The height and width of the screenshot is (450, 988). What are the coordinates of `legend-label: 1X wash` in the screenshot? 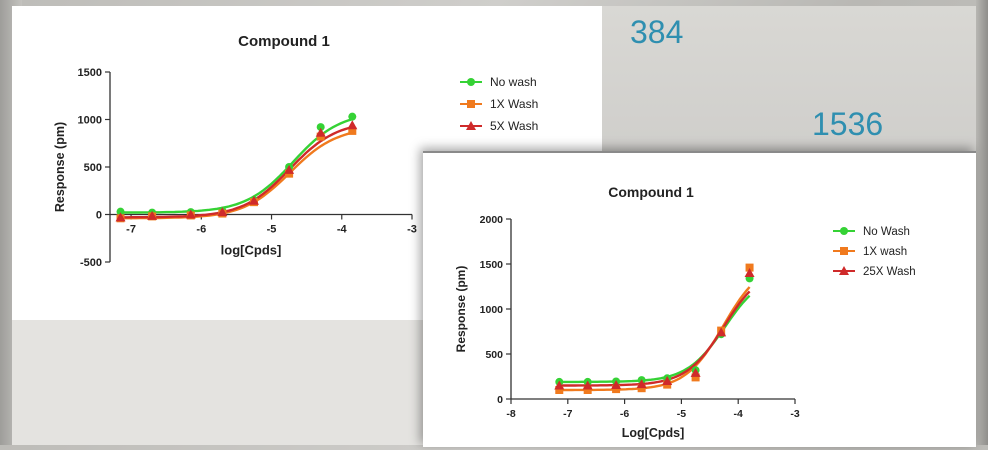 It's located at (885, 252).